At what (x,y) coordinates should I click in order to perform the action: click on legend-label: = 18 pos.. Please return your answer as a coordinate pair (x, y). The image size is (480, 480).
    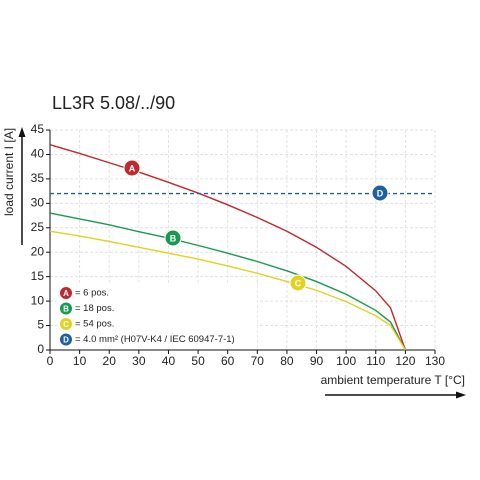
    Looking at the image, I should click on (94, 308).